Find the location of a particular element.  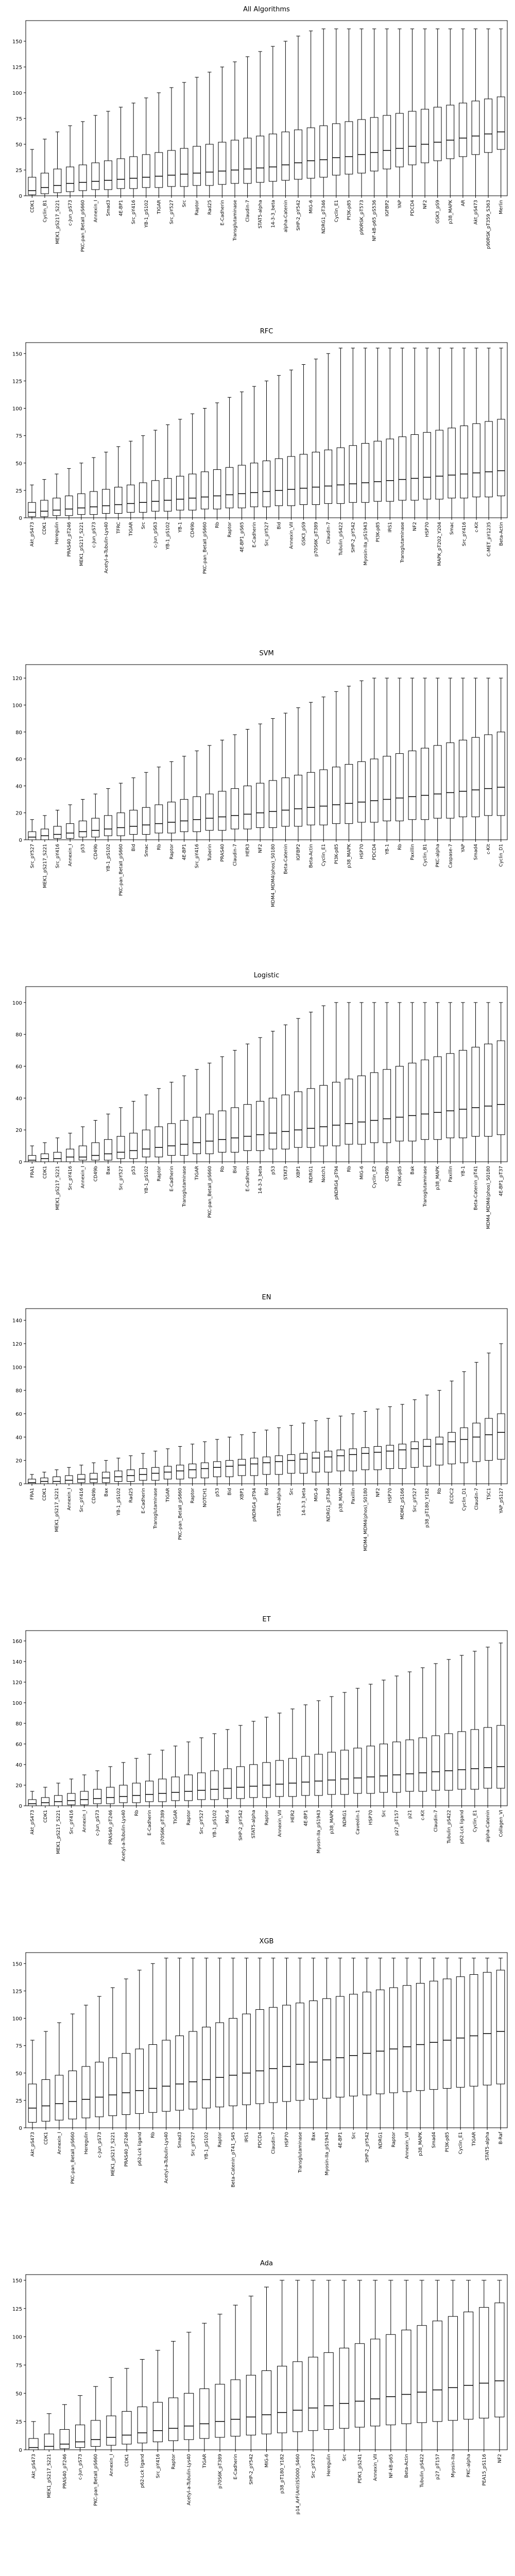

x-tick-label: Bak is located at coordinates (412, 1170).